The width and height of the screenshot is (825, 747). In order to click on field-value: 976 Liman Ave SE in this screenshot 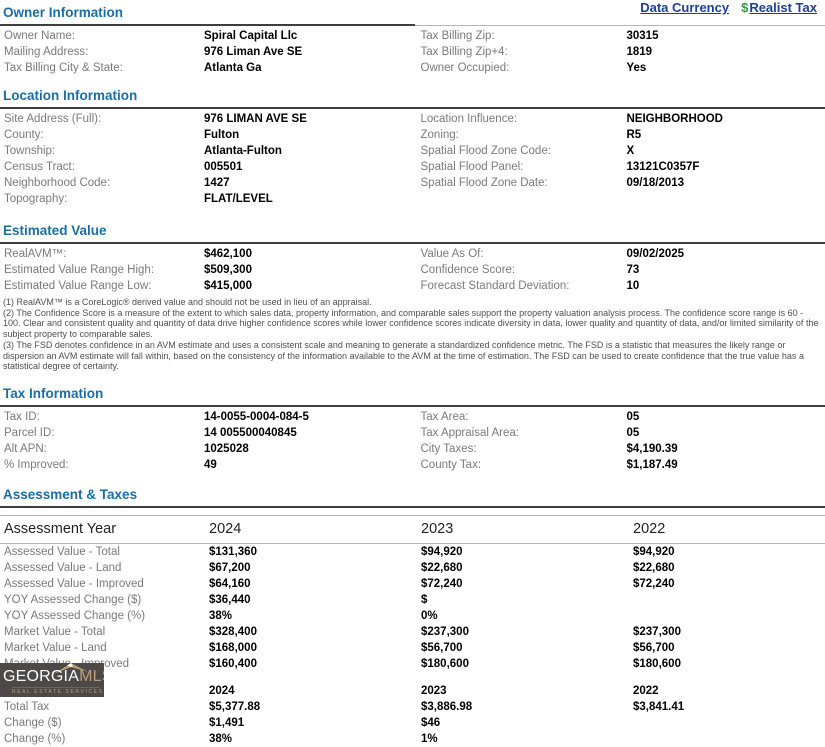, I will do `click(253, 52)`.